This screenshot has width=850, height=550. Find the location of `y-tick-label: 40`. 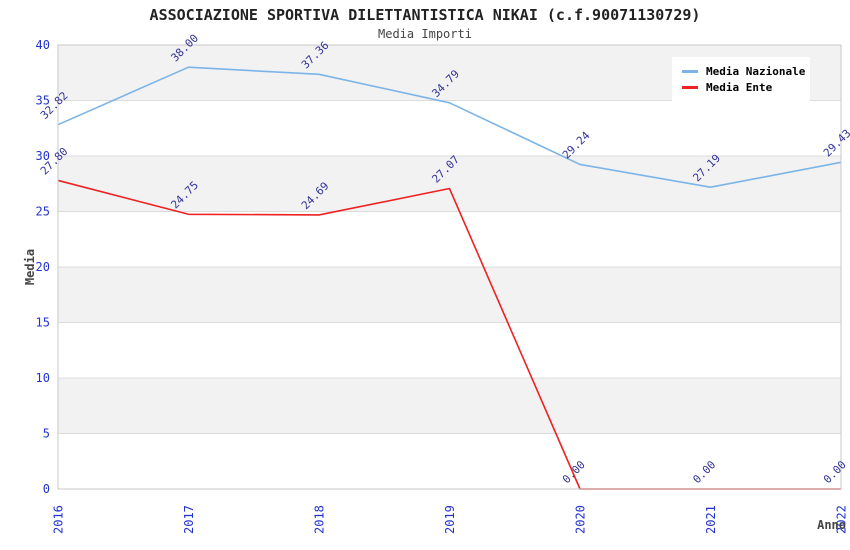

y-tick-label: 40 is located at coordinates (43, 45).